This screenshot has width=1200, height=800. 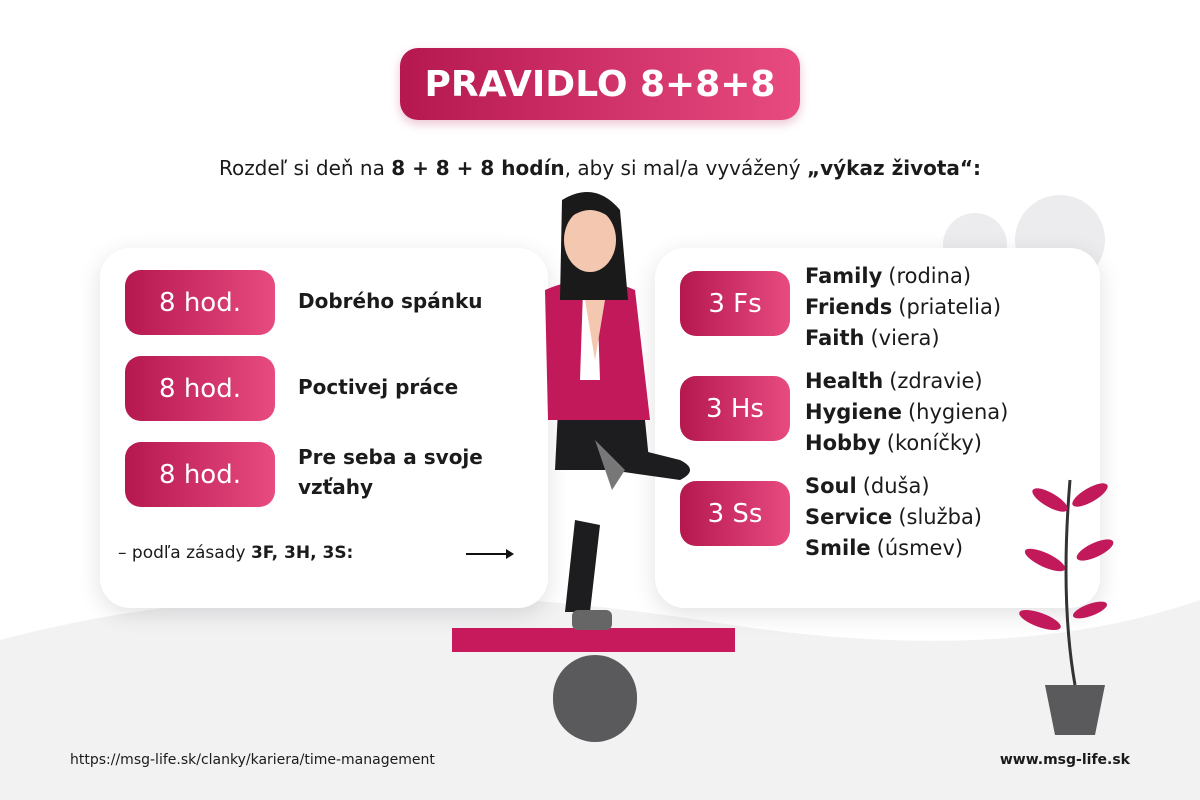 I want to click on item-meaning: (zdravie), so click(x=936, y=381).